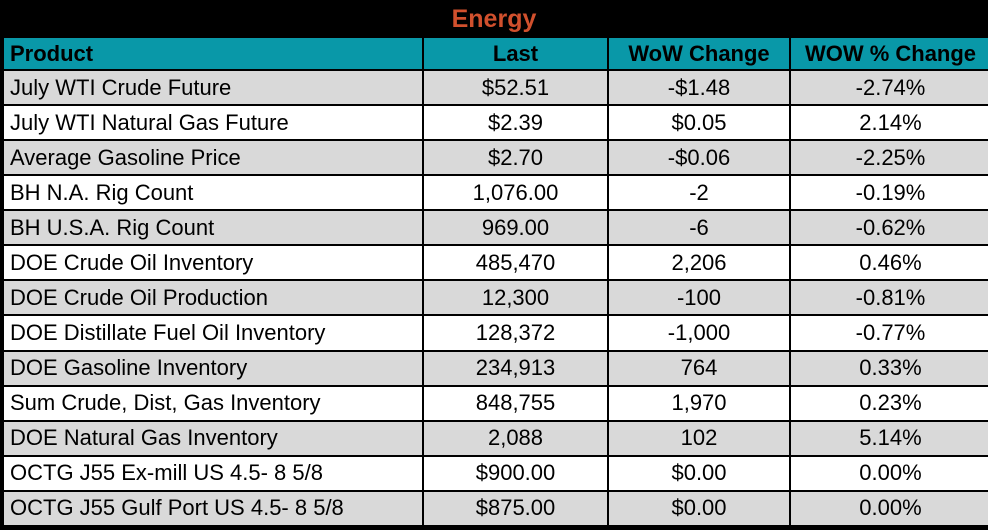 Image resolution: width=988 pixels, height=530 pixels. I want to click on column-header-product: Product, so click(213, 53).